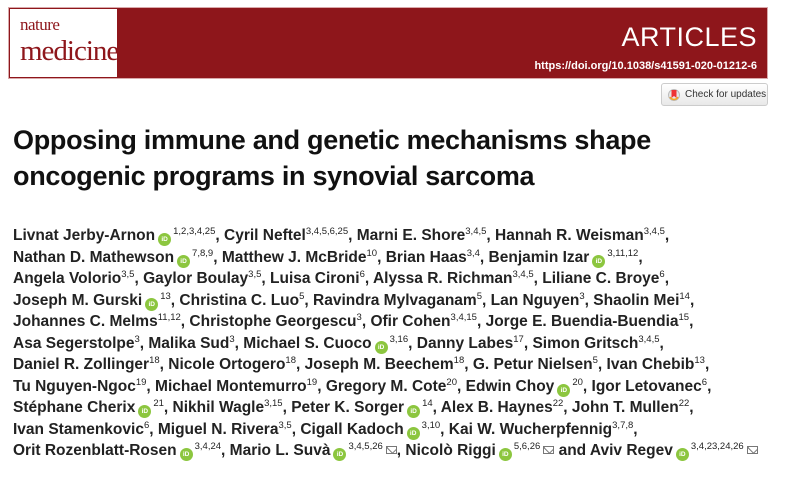  Describe the element at coordinates (227, 364) in the screenshot. I see `author-name: Nicole Ortogero` at that location.